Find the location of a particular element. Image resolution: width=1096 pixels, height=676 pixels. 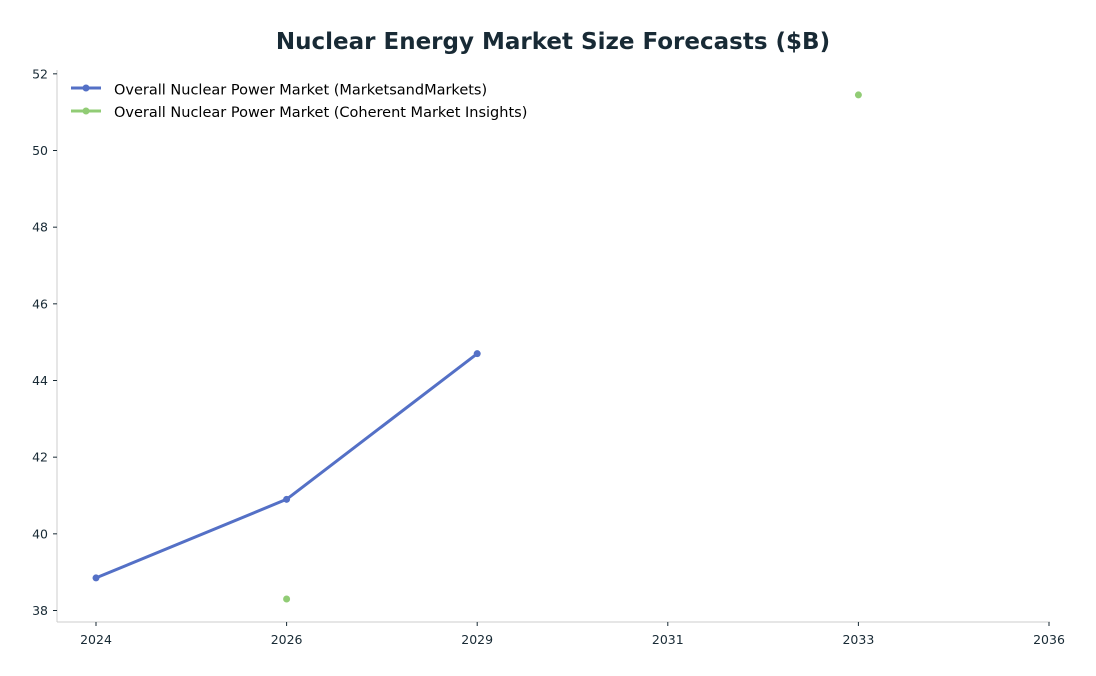

y-tick-label: 48 is located at coordinates (40, 227).